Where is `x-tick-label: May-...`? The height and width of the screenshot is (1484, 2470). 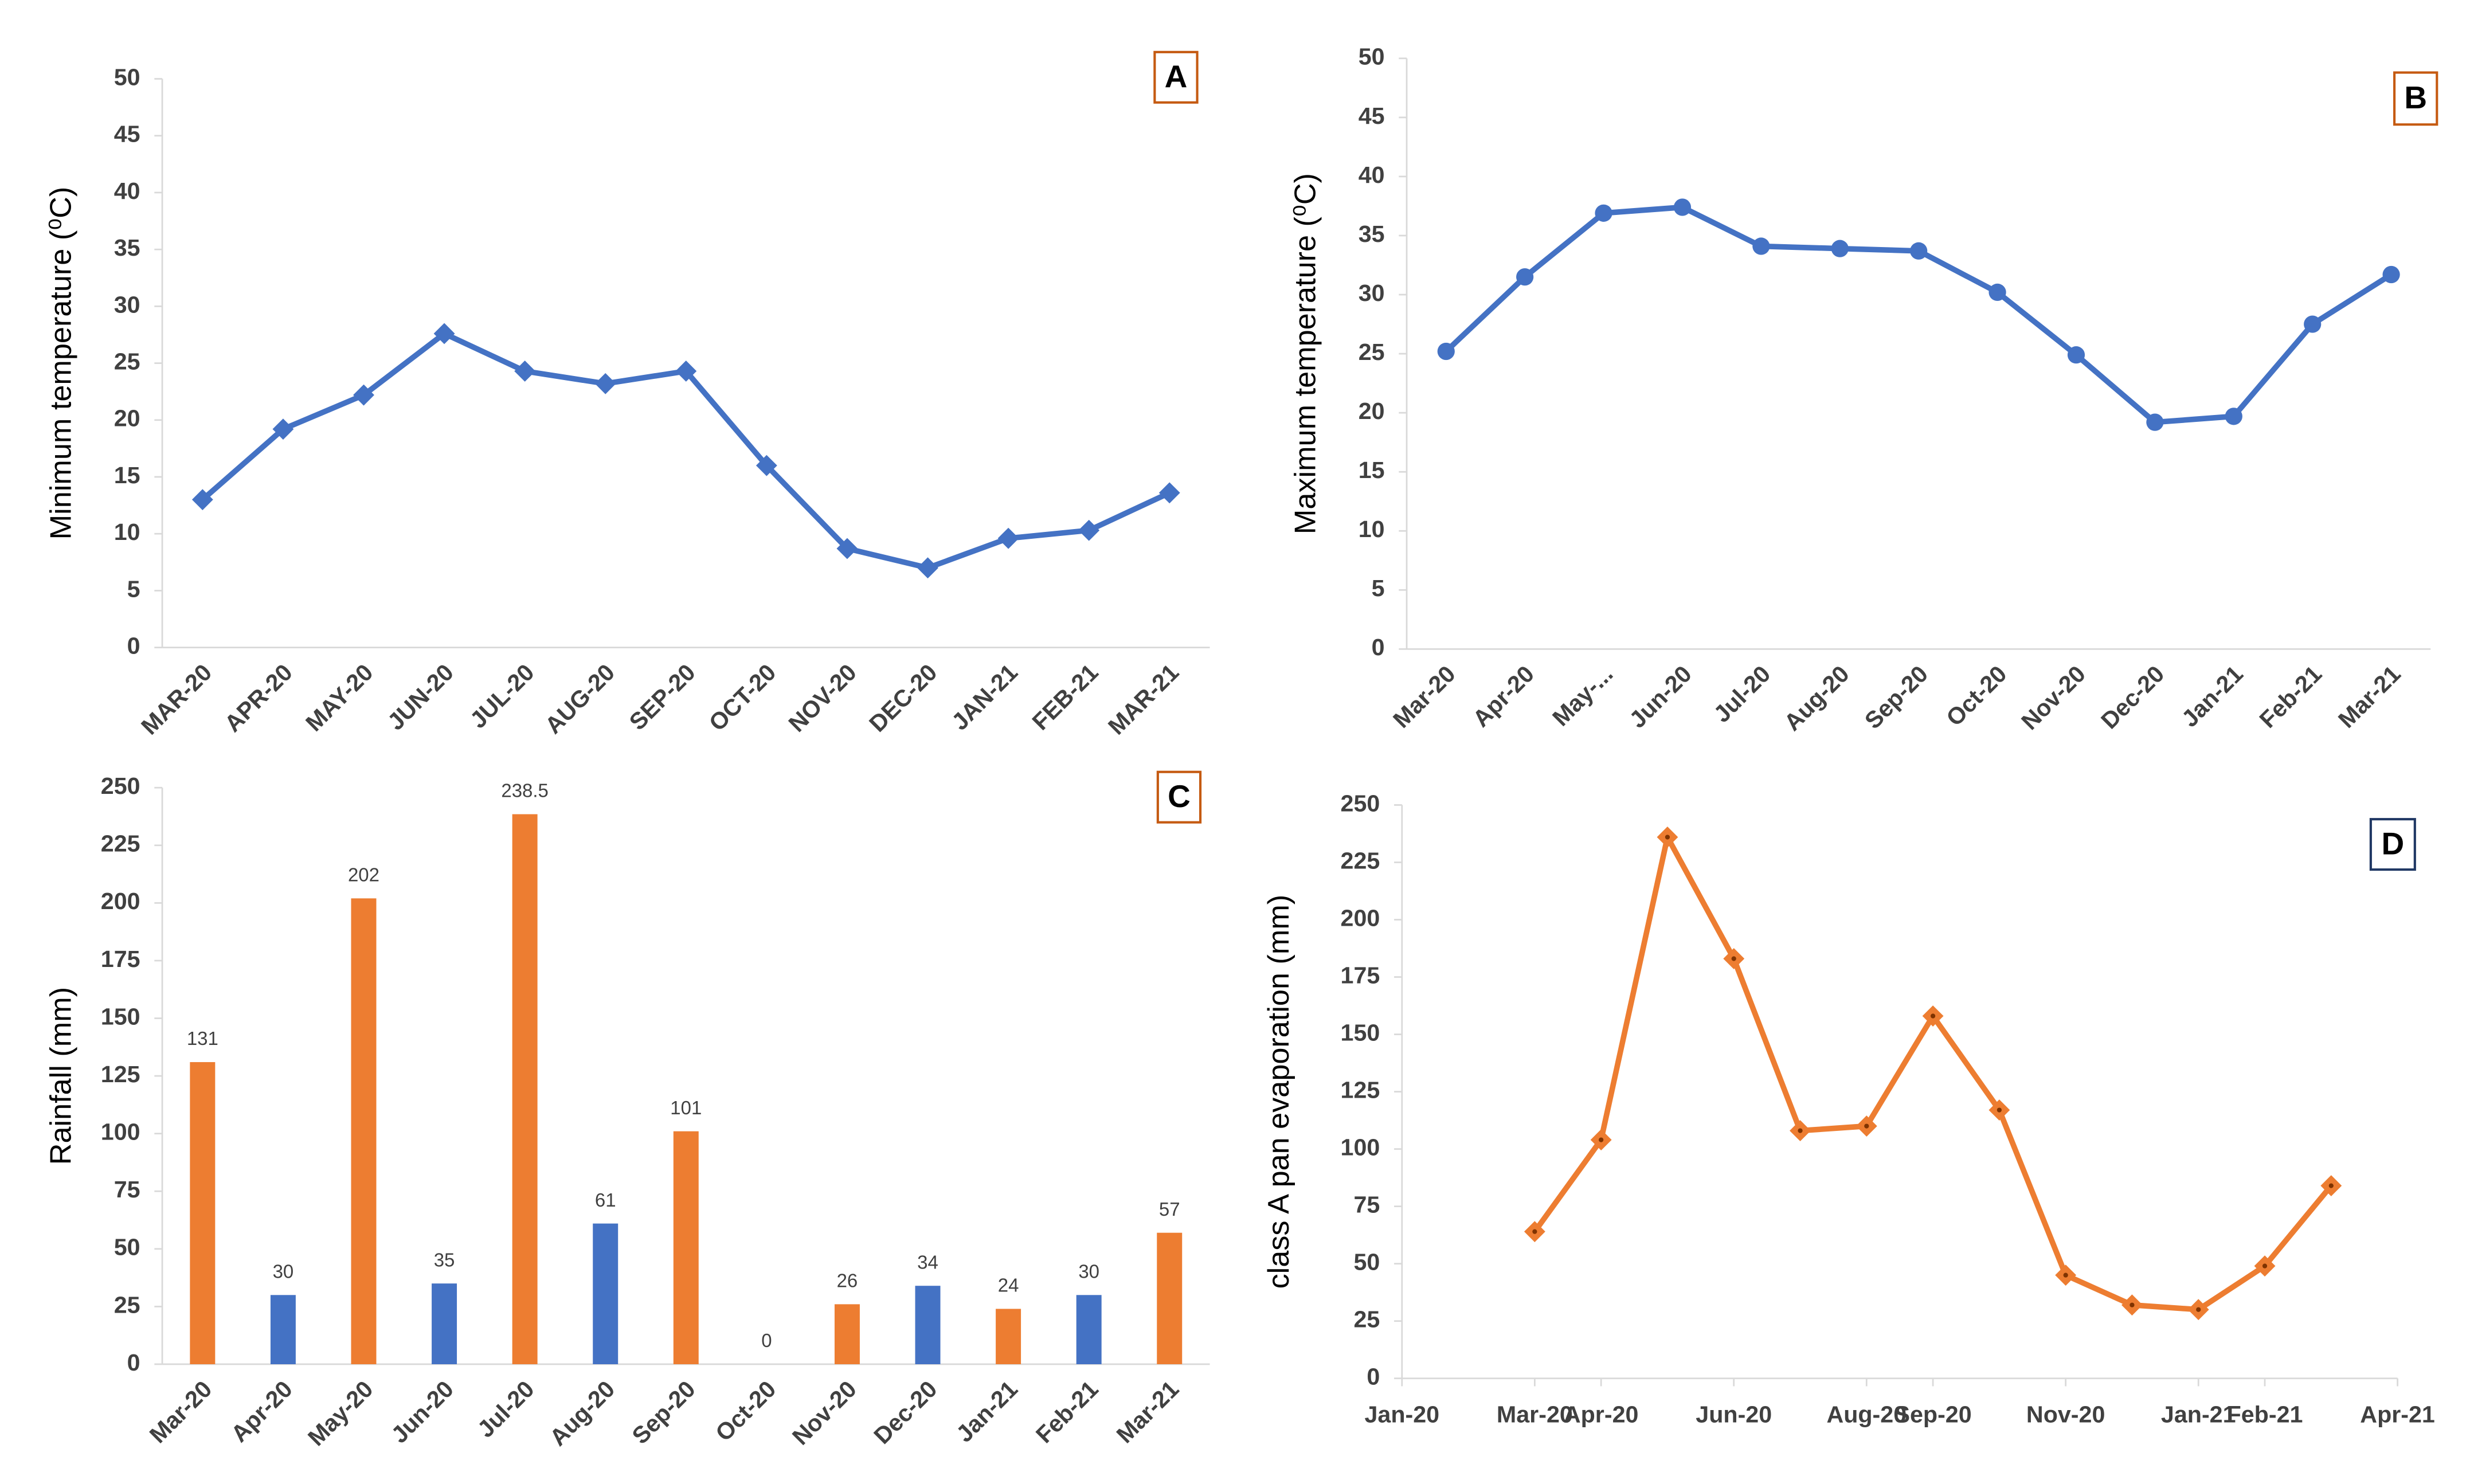 x-tick-label: May-... is located at coordinates (1582, 695).